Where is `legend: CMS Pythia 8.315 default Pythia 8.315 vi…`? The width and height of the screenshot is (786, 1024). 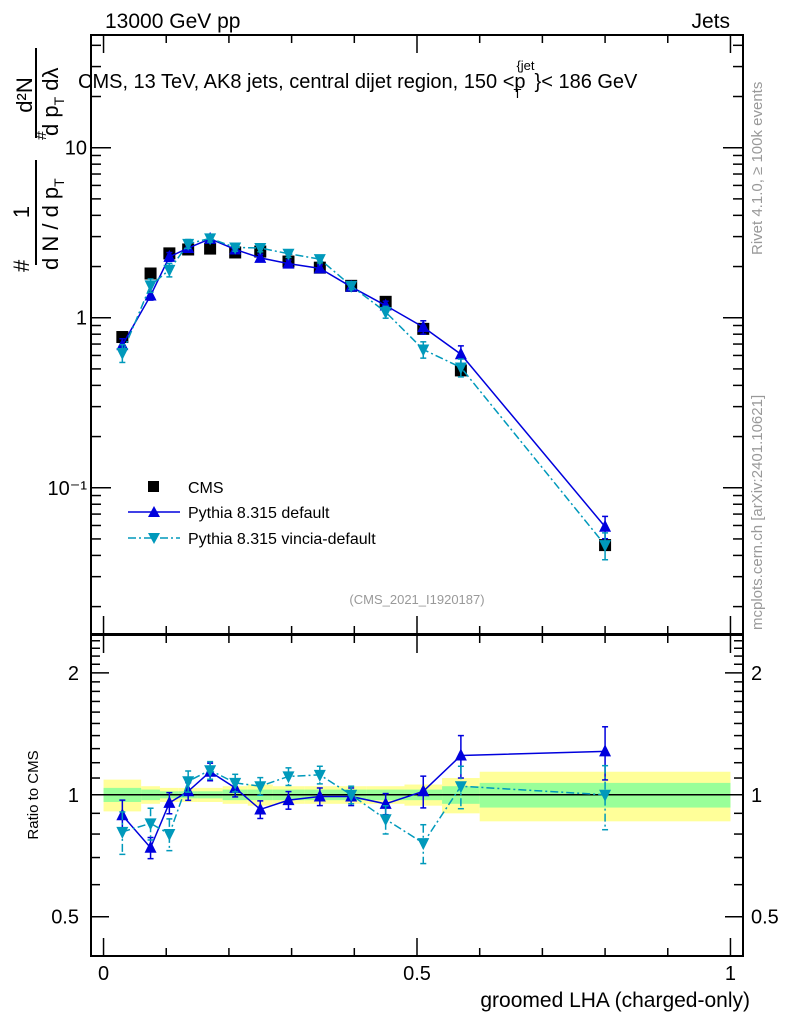 legend: CMS Pythia 8.315 default Pythia 8.315 vi… is located at coordinates (252, 514).